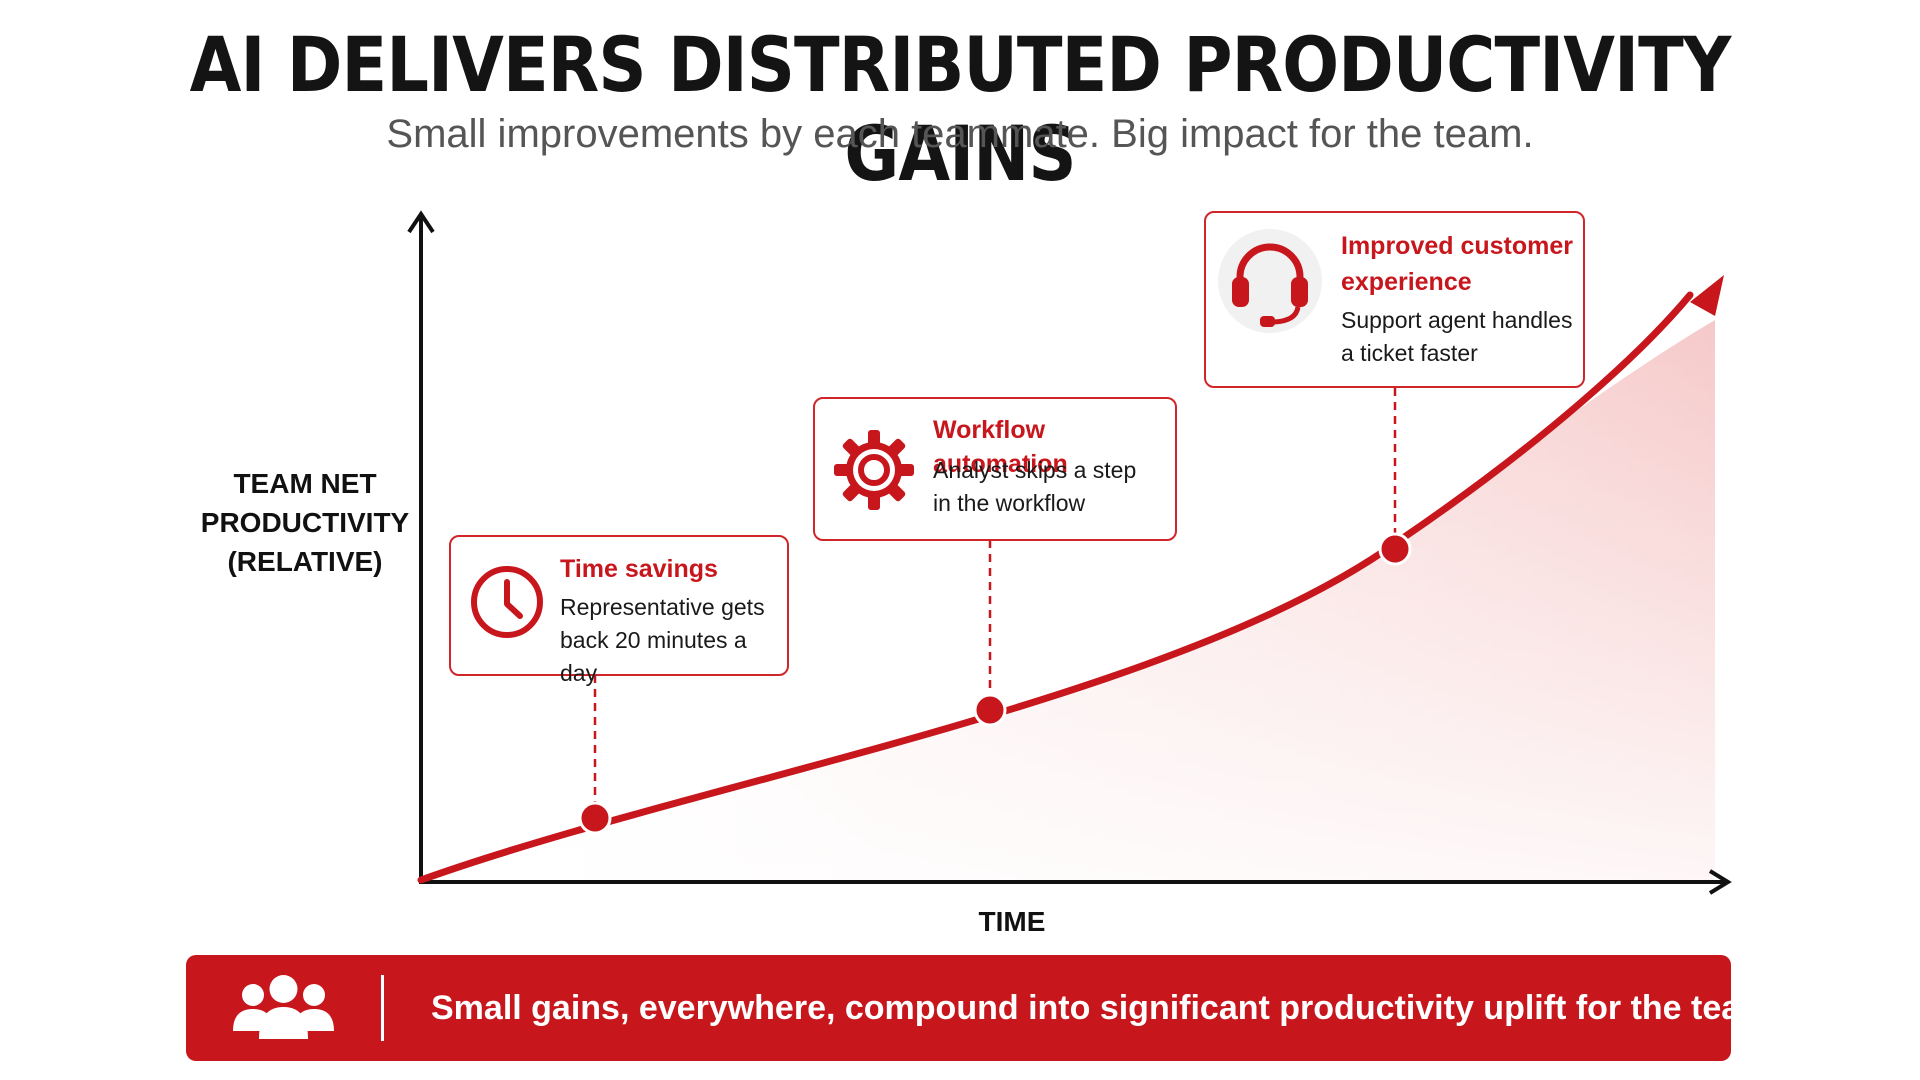  I want to click on curve-arrowhead, so click(1707, 295).